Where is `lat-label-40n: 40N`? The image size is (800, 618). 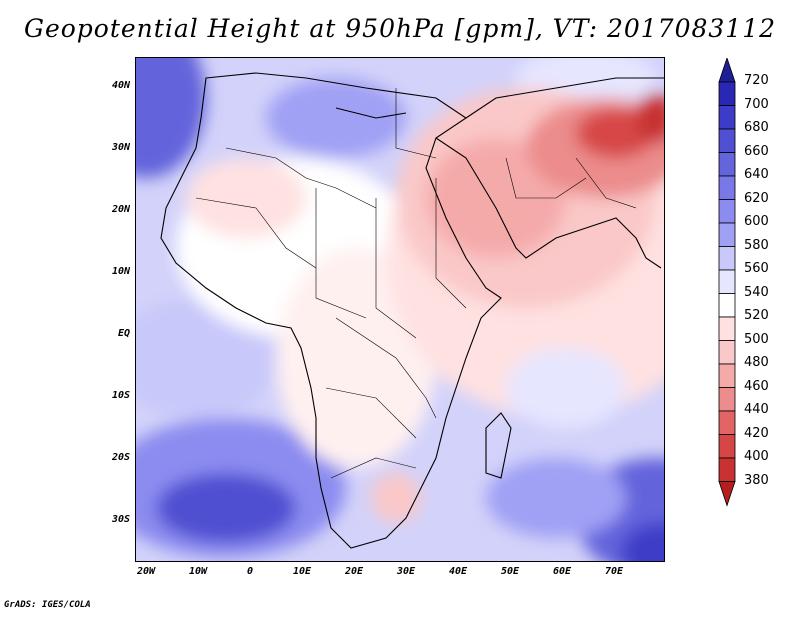
lat-label-40n: 40N is located at coordinates (120, 85).